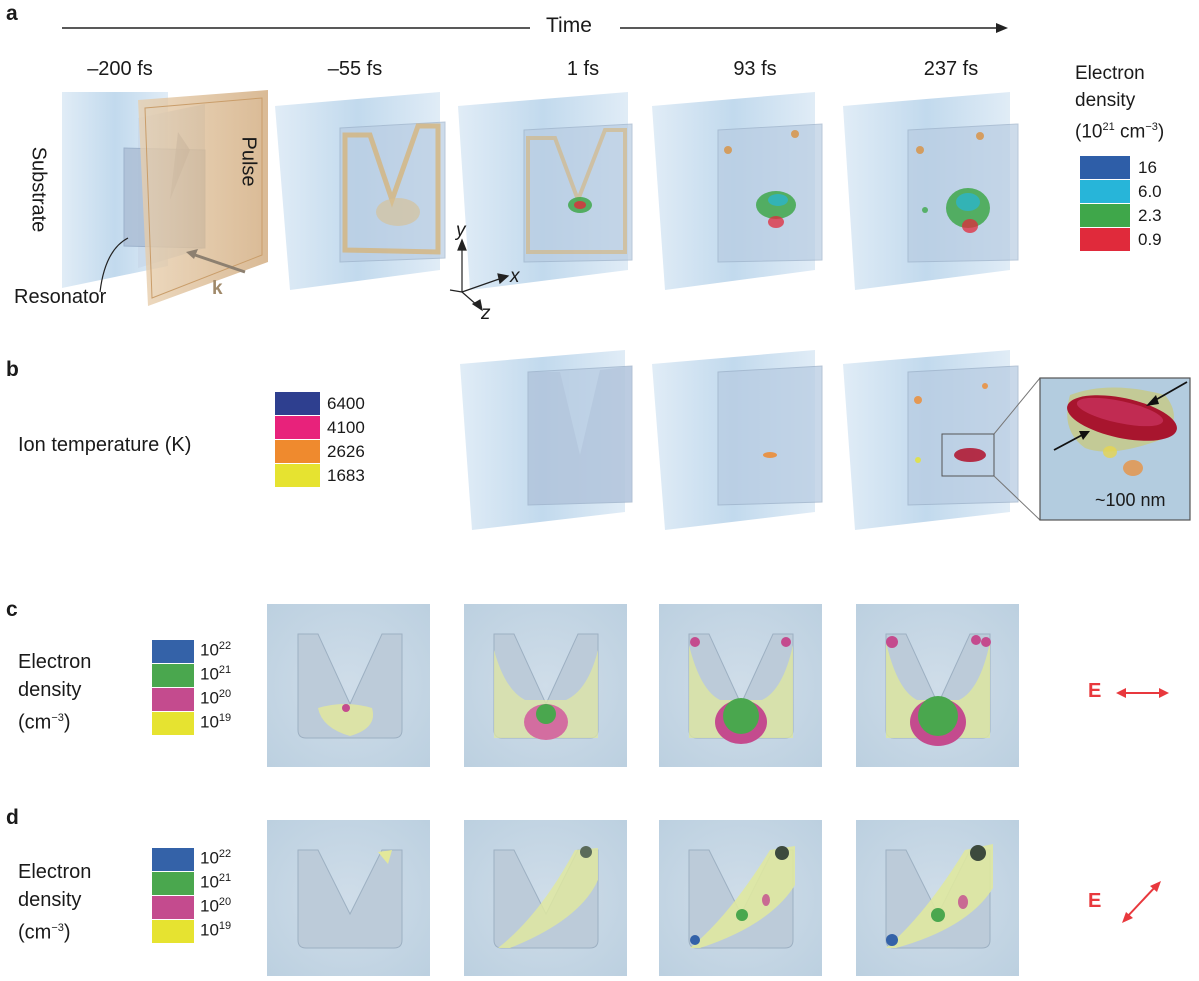  What do you see at coordinates (12, 817) in the screenshot?
I see `panel-d-letter: d` at bounding box center [12, 817].